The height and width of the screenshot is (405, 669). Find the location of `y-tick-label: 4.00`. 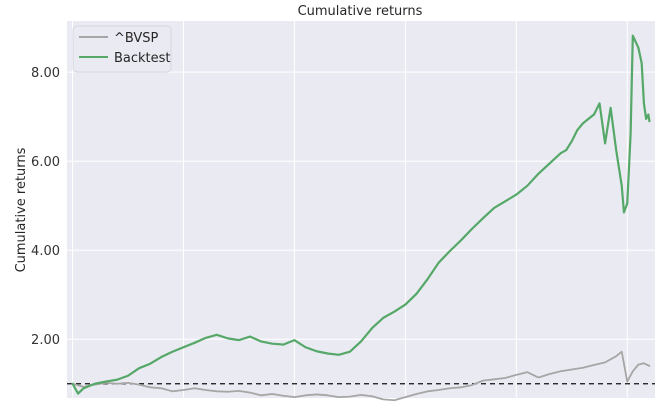

y-tick-label: 4.00 is located at coordinates (45, 251).